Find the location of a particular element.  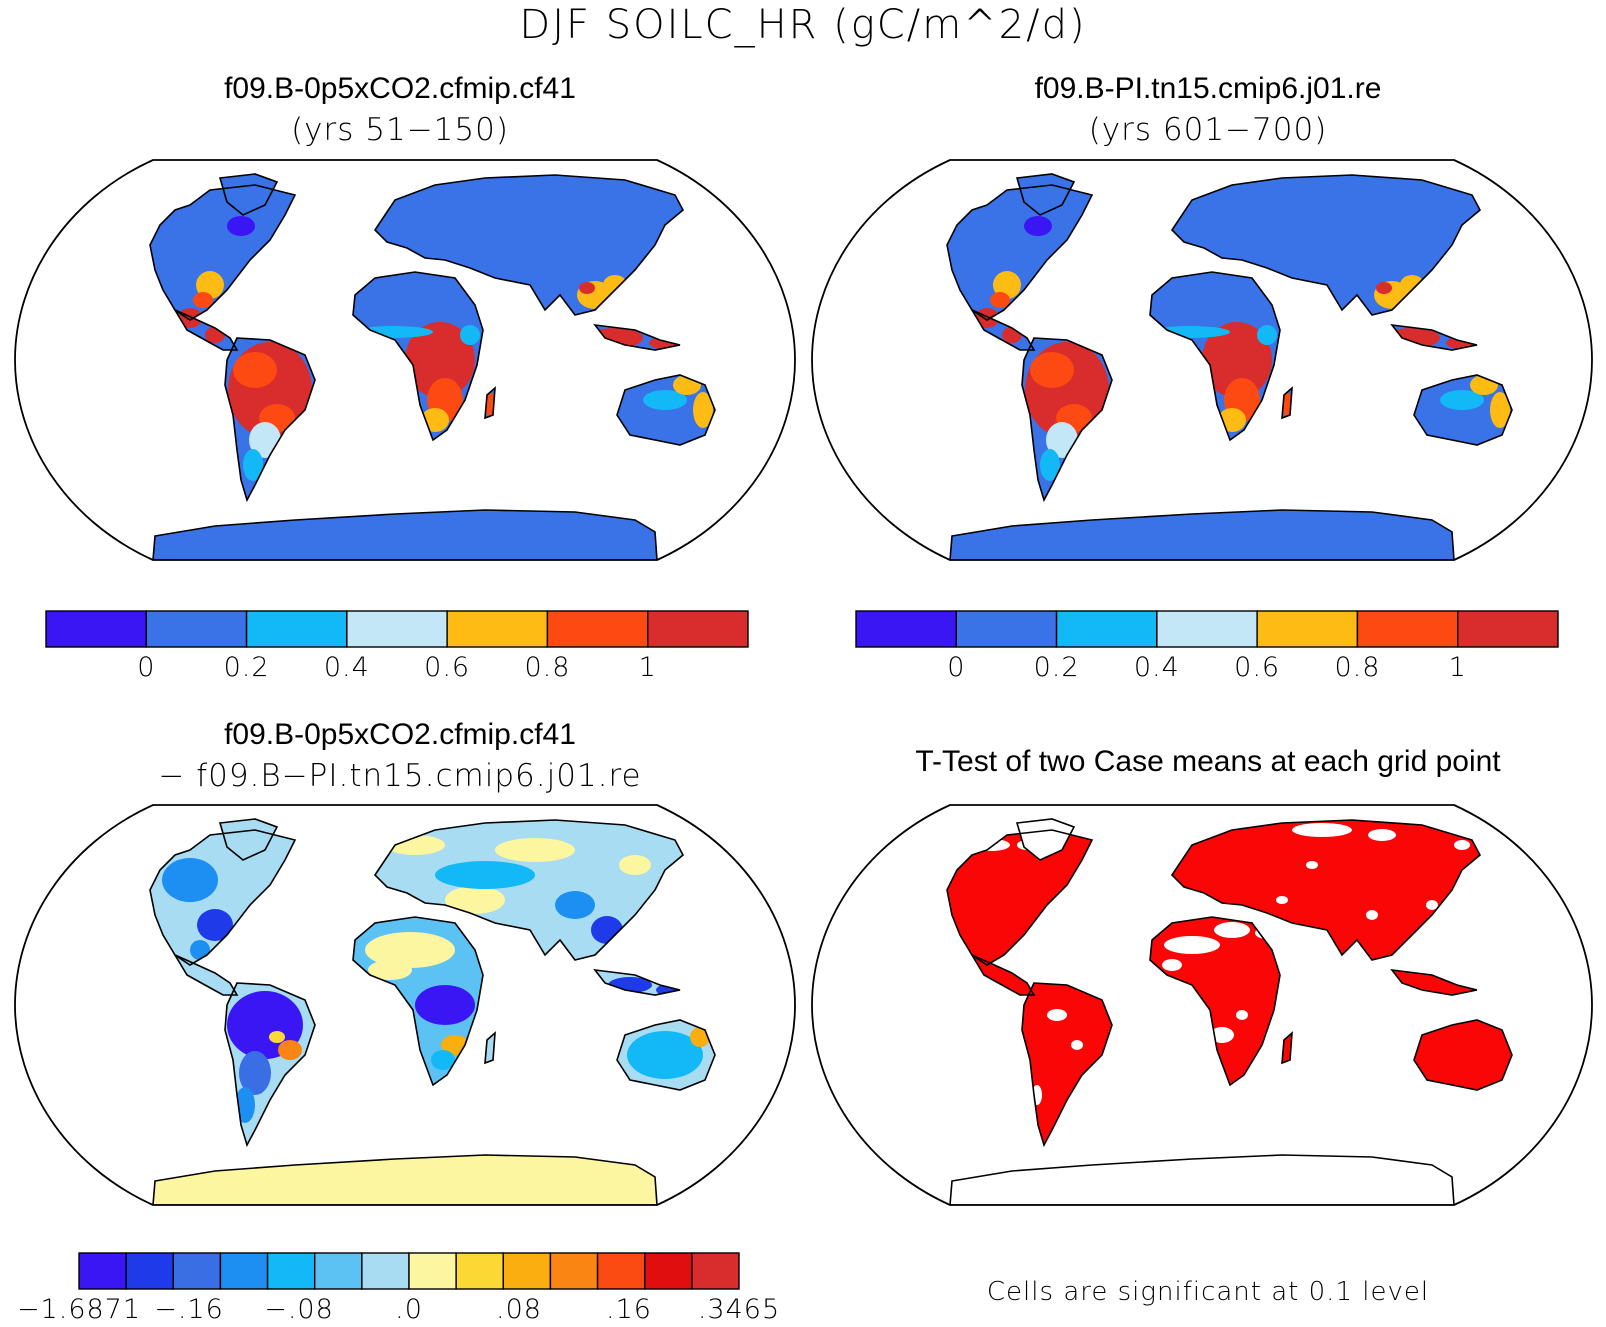

colorbar-difference: −1.6871 −.16 −.08 .0 .08 .16 .3465 is located at coordinates (398, 1288).